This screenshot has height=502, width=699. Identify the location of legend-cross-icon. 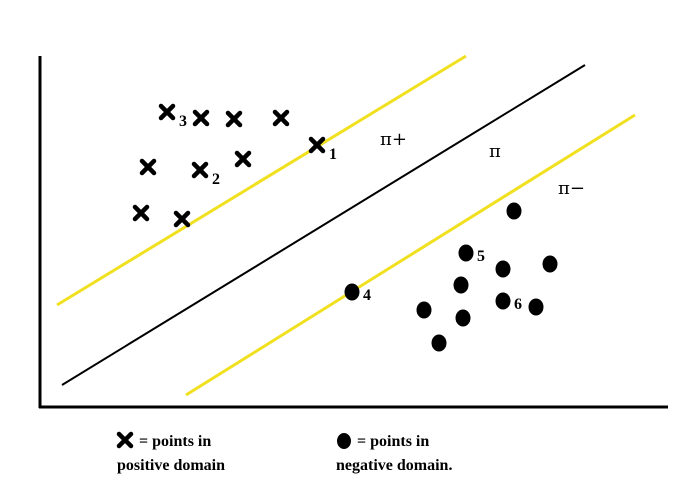
(125, 440).